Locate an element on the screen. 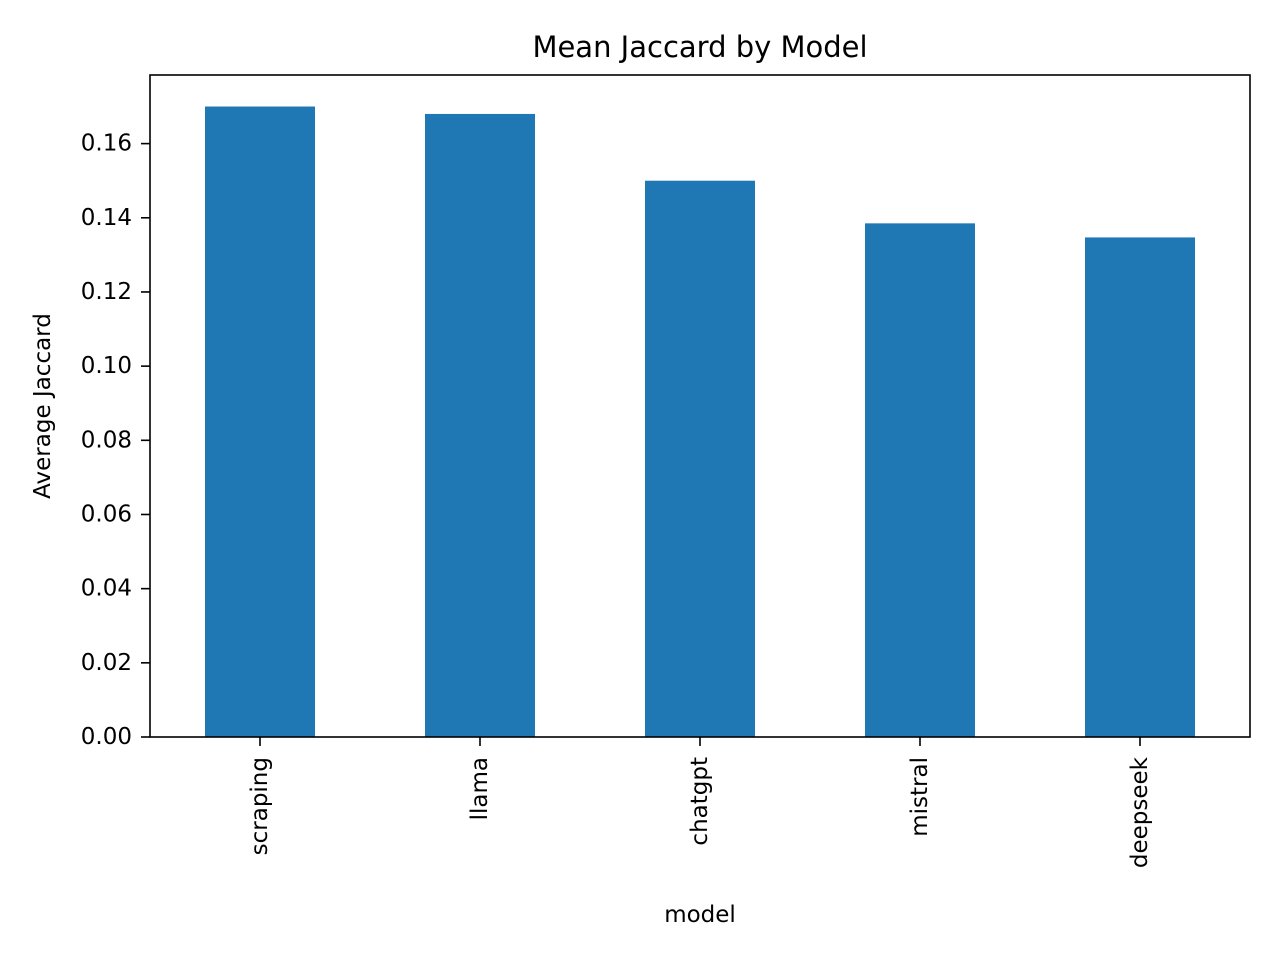 This screenshot has width=1280, height=960. x-tick-label-scraping: scraping is located at coordinates (260, 806).